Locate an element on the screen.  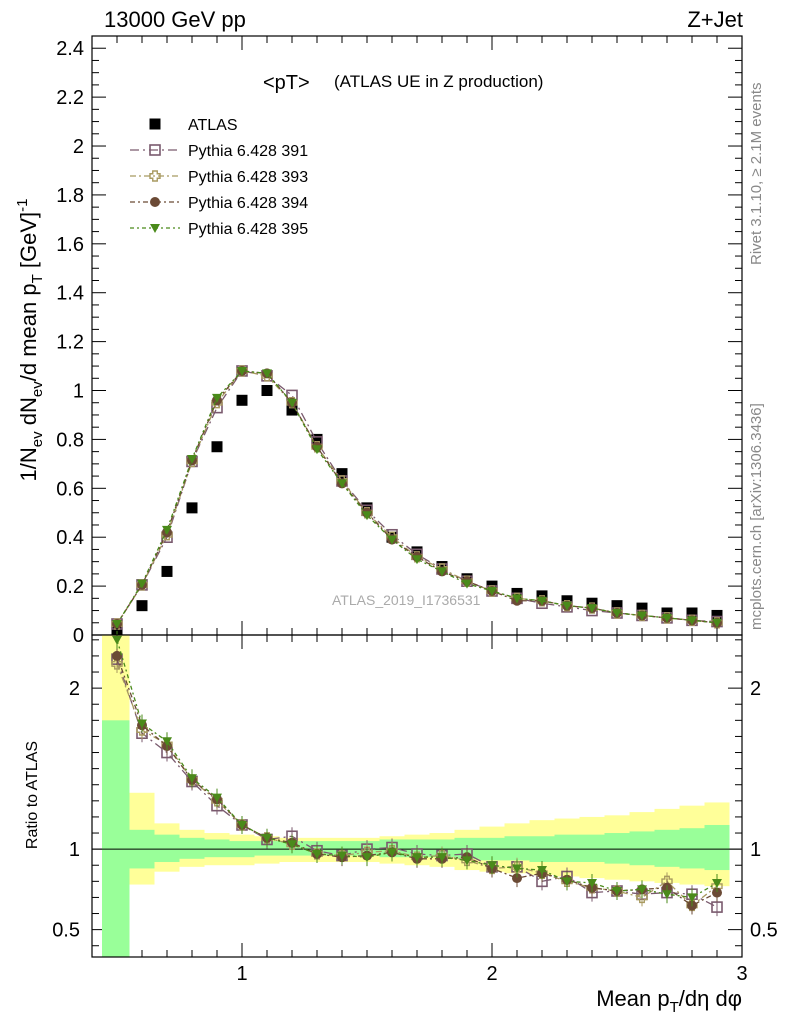
legend-label: Pythia 6.428 394 is located at coordinates (248, 203).